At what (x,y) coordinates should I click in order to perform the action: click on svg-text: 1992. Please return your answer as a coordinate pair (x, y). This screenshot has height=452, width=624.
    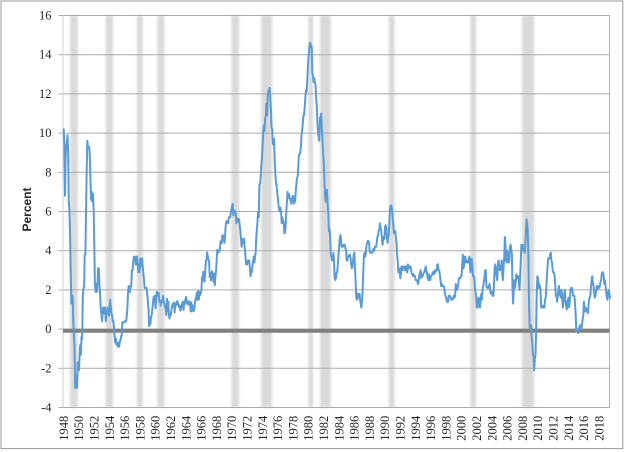
    Looking at the image, I should click on (401, 428).